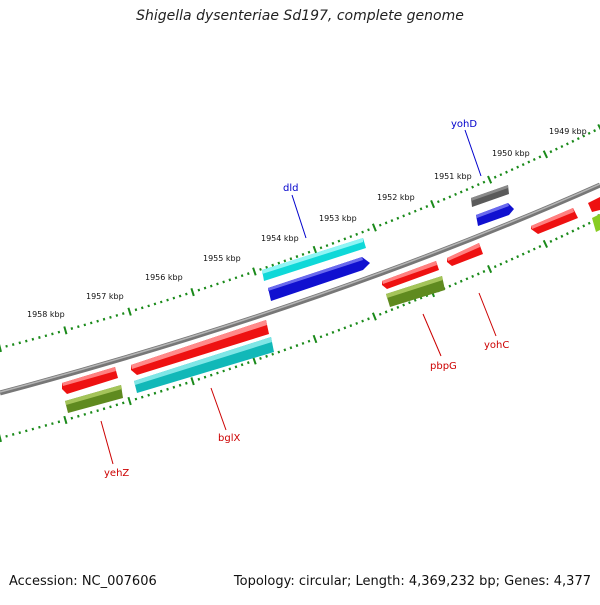 The width and height of the screenshot is (600, 605). I want to click on gene-label-yehZ: yehZ, so click(116, 473).